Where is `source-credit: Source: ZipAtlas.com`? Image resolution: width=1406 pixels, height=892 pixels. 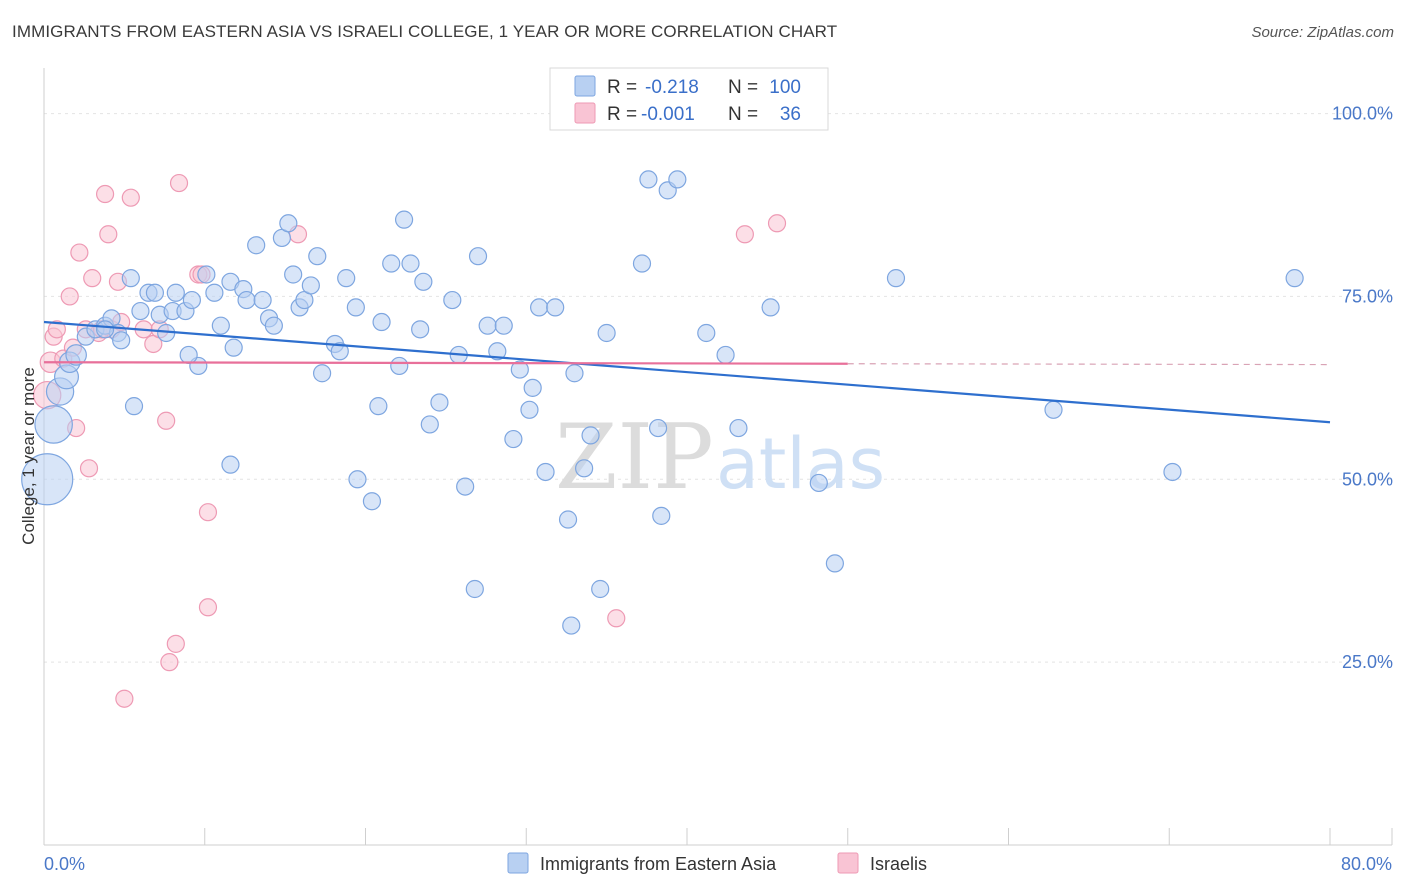
source-credit: Source: ZipAtlas.com is located at coordinates (1322, 32).